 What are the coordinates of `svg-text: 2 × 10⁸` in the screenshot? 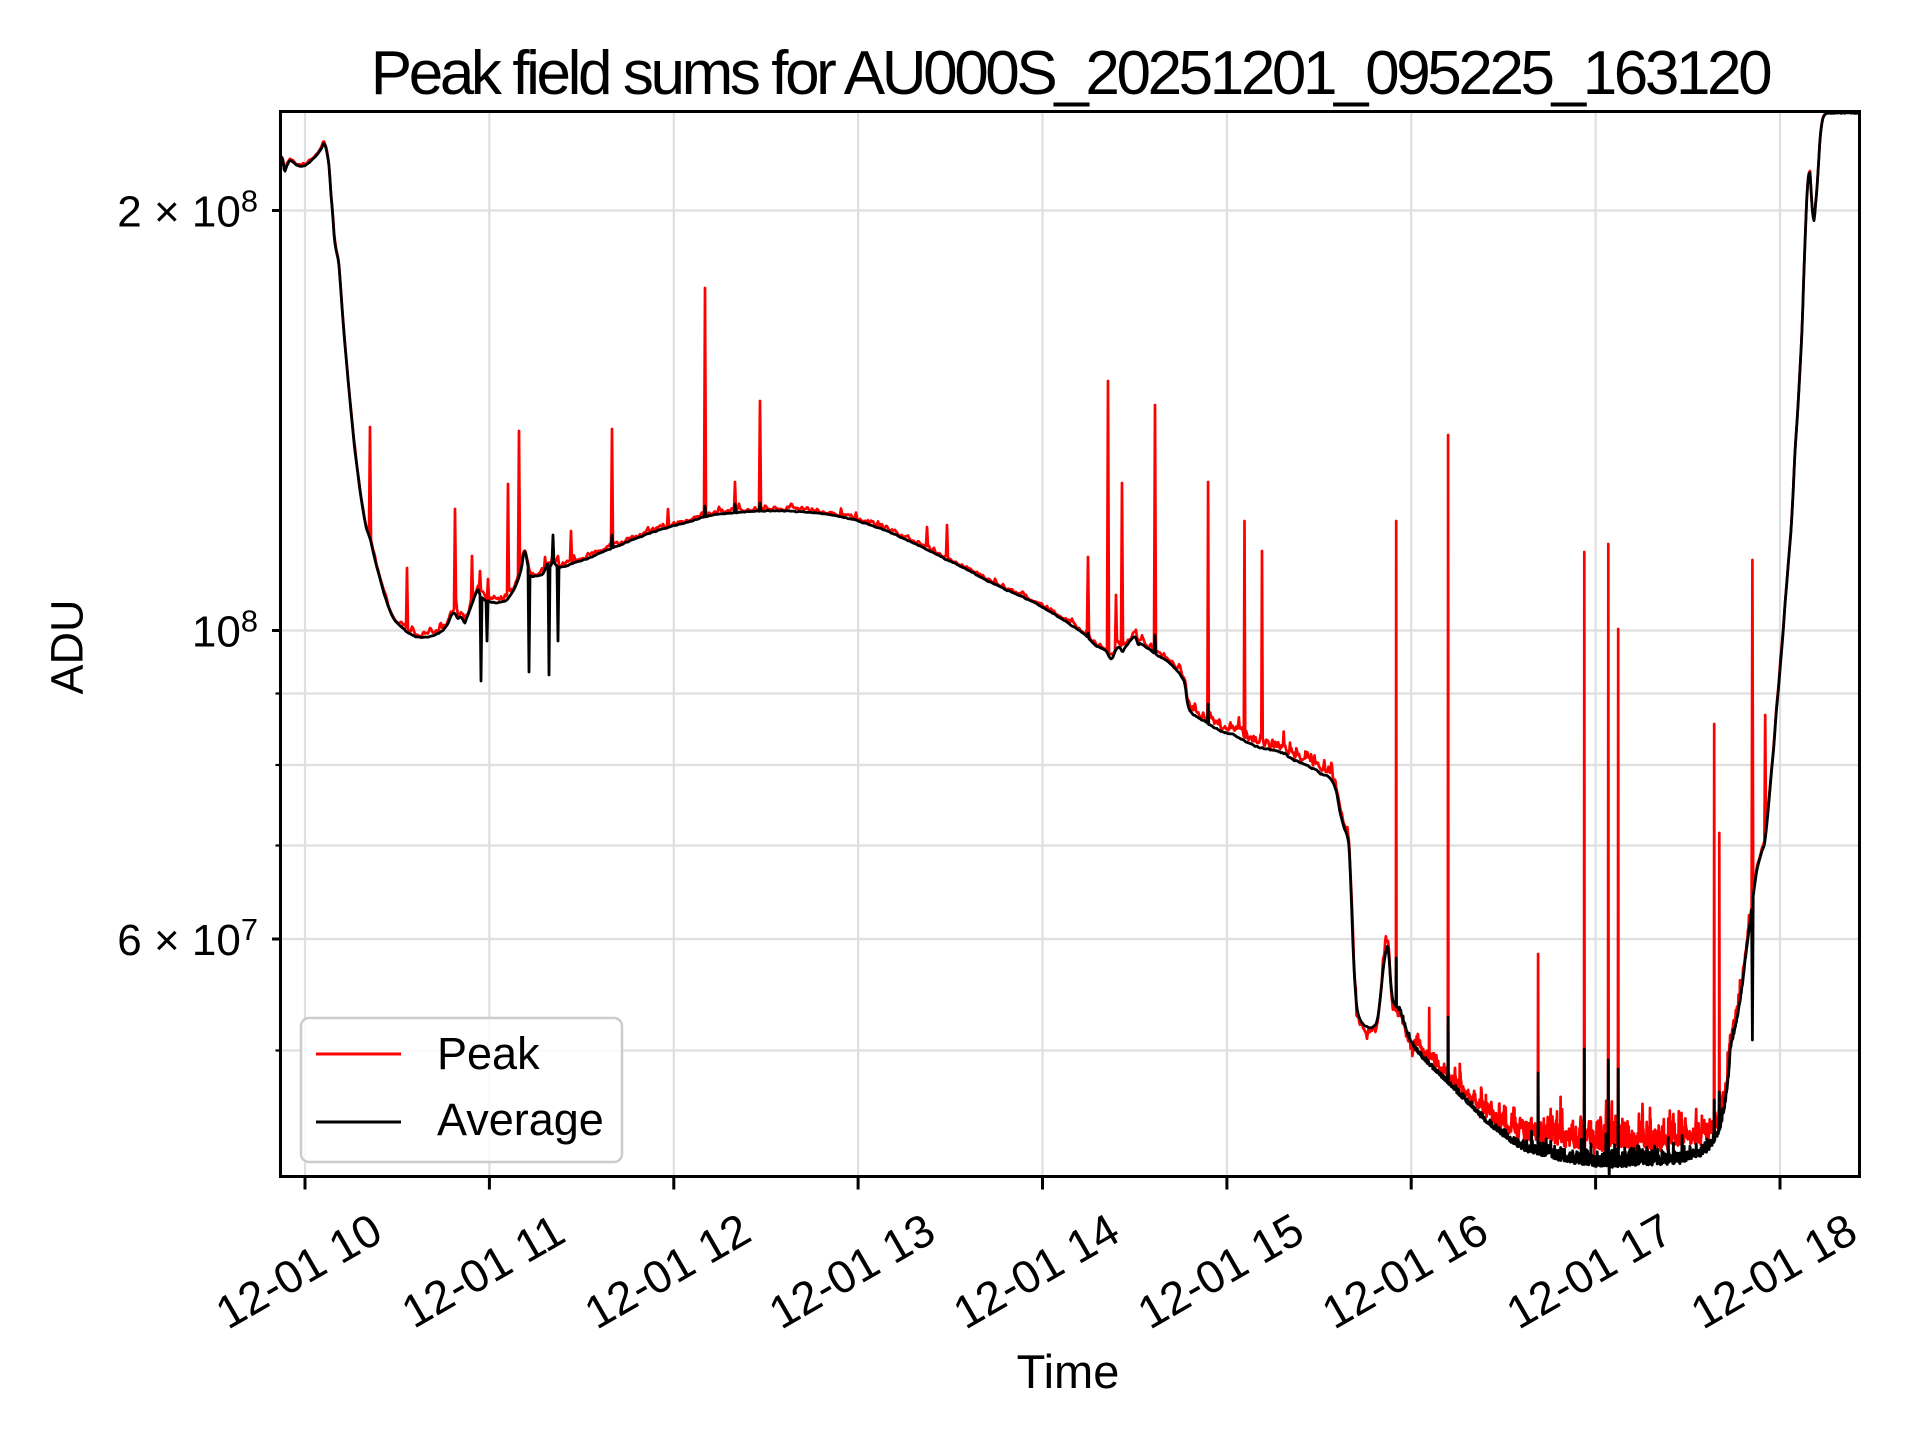 It's located at (187, 210).